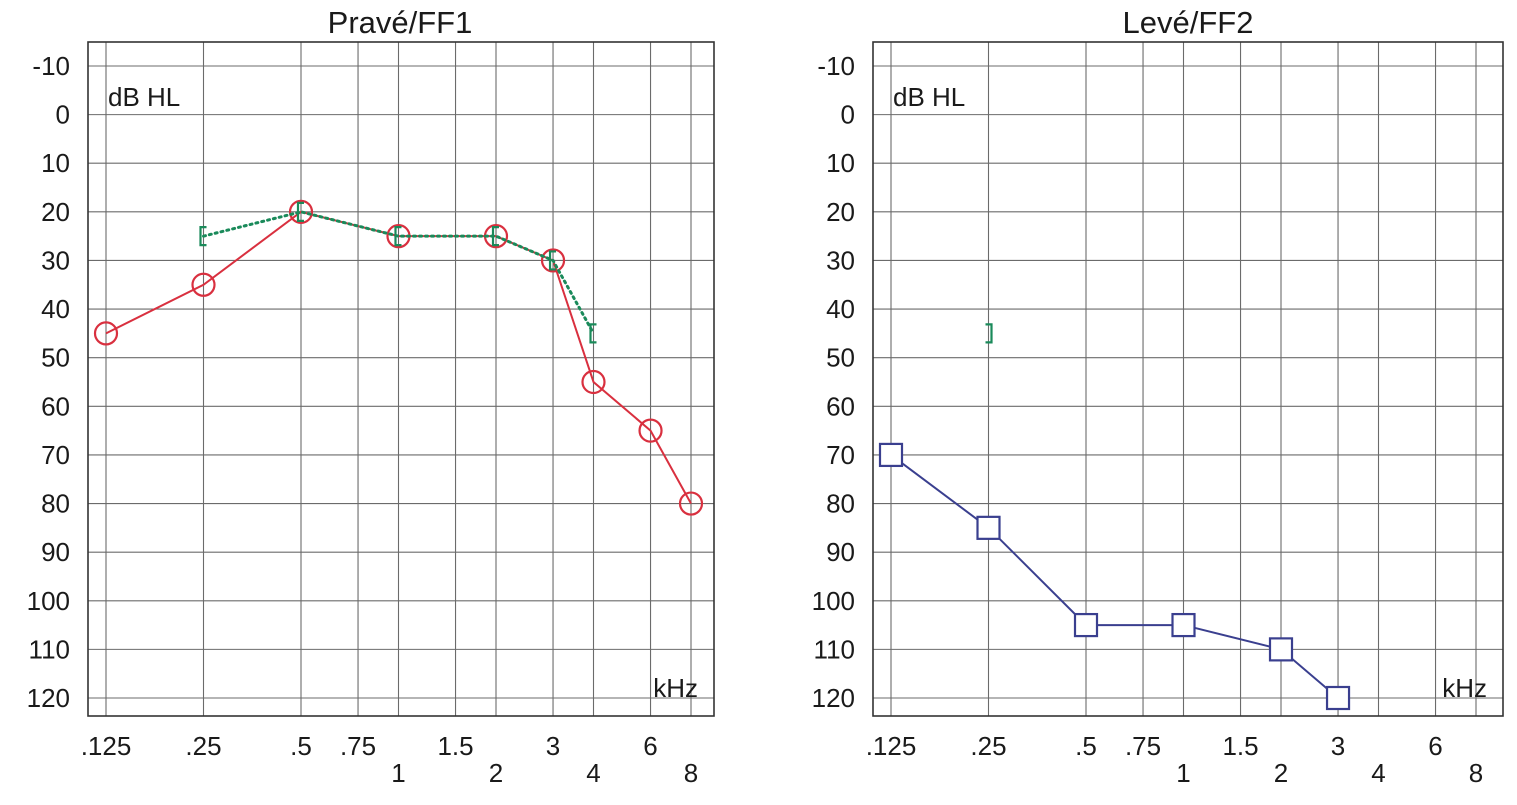 The height and width of the screenshot is (805, 1517). What do you see at coordinates (1188, 22) in the screenshot?
I see `chart-title: Levé/FF2` at bounding box center [1188, 22].